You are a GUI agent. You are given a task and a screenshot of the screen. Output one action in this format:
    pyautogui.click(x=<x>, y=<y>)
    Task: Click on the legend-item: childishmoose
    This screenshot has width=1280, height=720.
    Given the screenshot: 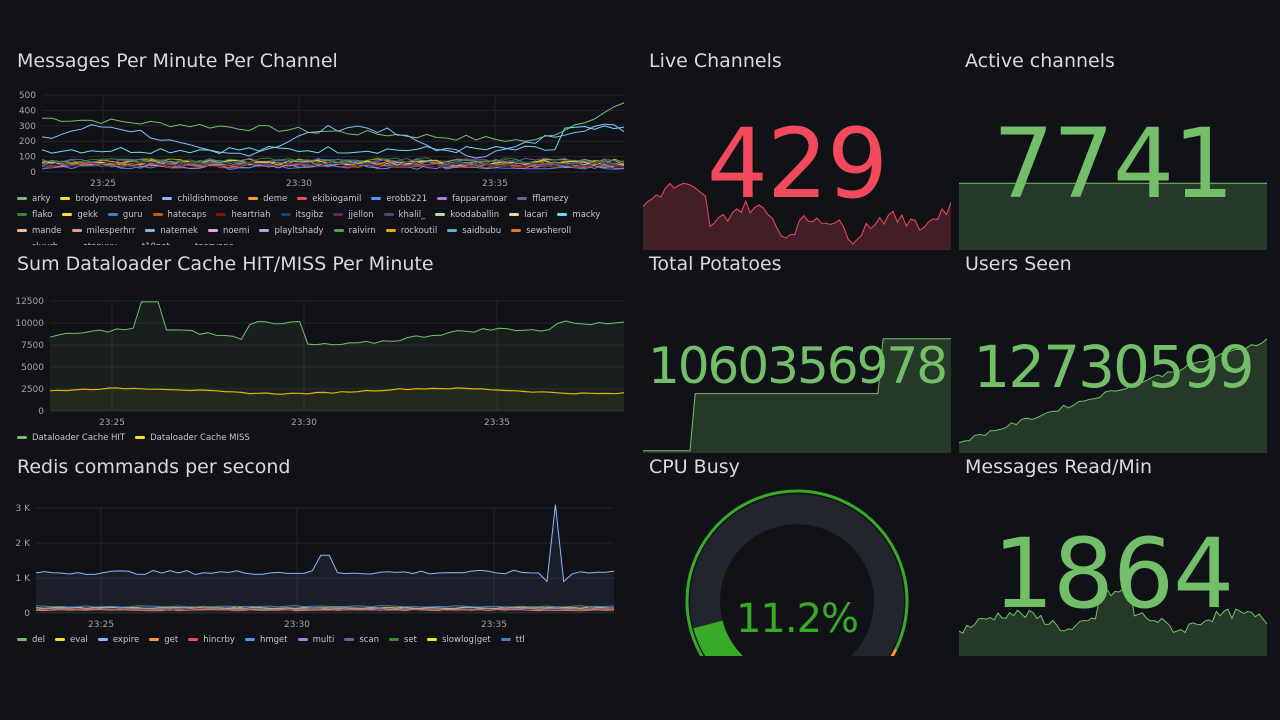 What is the action you would take?
    pyautogui.click(x=200, y=199)
    